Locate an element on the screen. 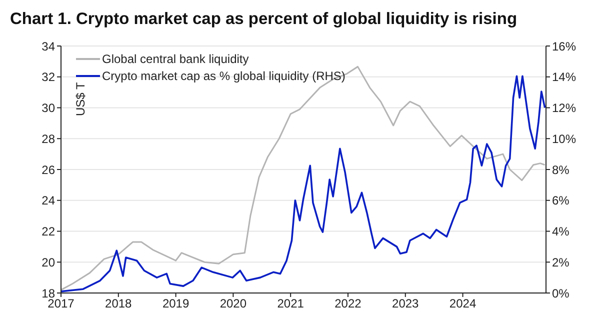  y2-tick-label: 2% is located at coordinates (561, 262).